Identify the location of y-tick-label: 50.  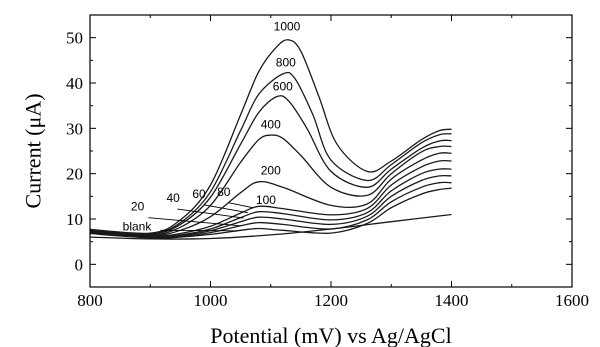
(74, 38).